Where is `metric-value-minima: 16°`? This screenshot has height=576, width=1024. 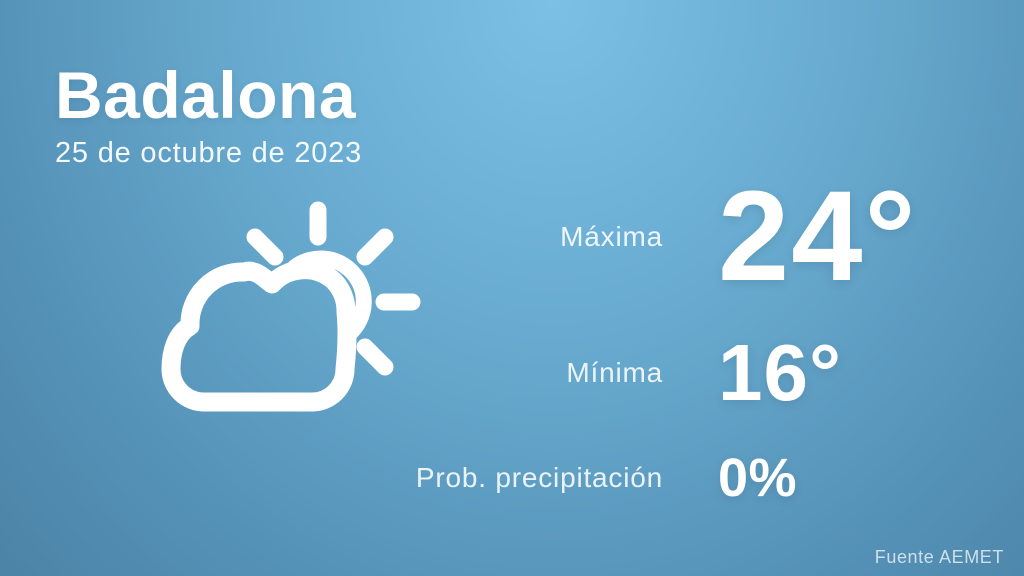
metric-value-minima: 16° is located at coordinates (780, 372).